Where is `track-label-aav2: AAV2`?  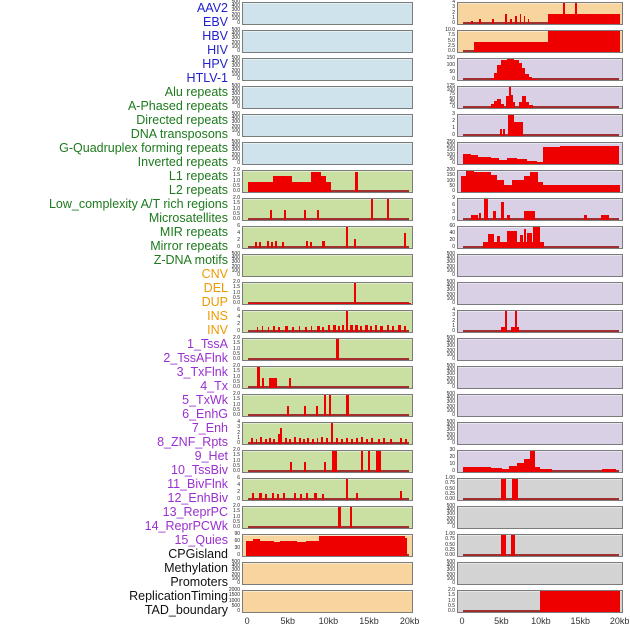
track-label-aav2: AAV2 is located at coordinates (212, 8).